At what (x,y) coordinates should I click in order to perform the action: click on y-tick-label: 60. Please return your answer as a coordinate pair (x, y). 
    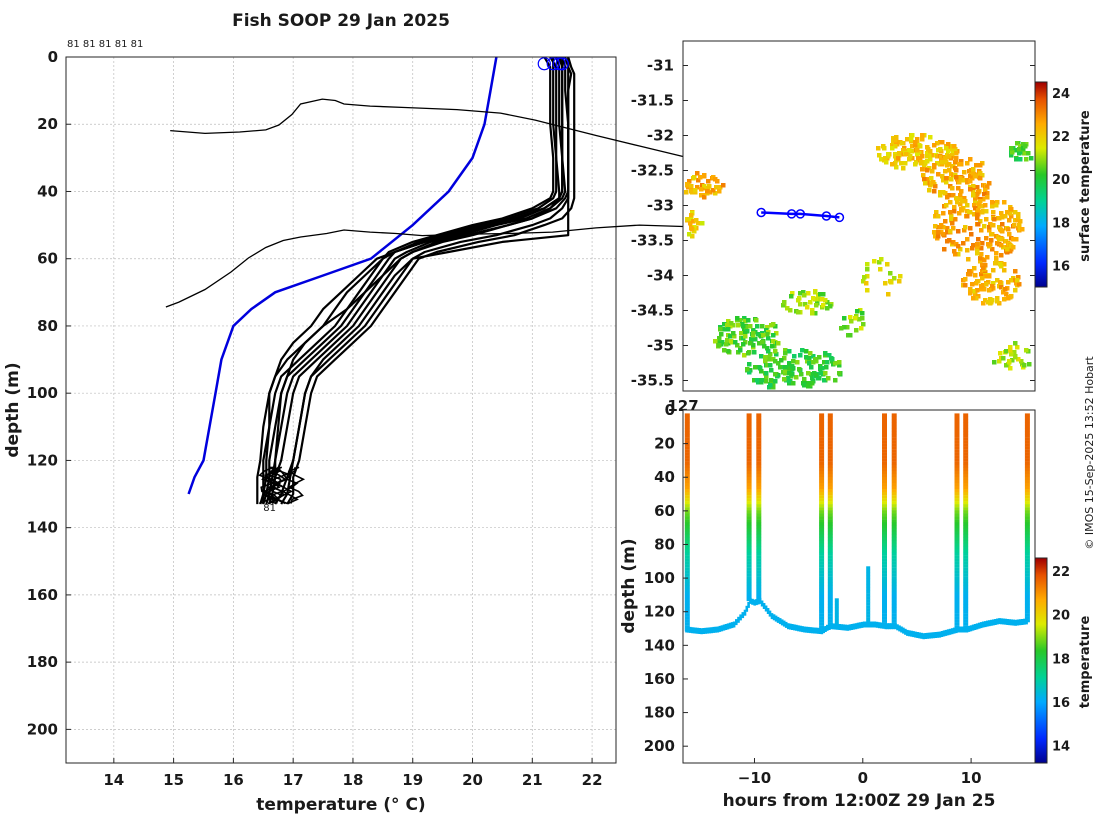
    Looking at the image, I should click on (47, 259).